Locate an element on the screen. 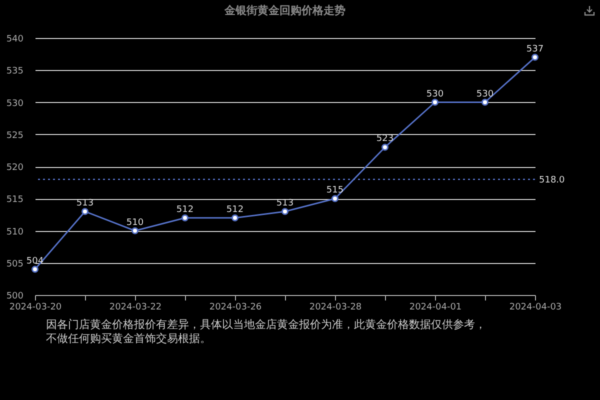  chart-title: 金银街黄金回购价格走势 is located at coordinates (285, 10).